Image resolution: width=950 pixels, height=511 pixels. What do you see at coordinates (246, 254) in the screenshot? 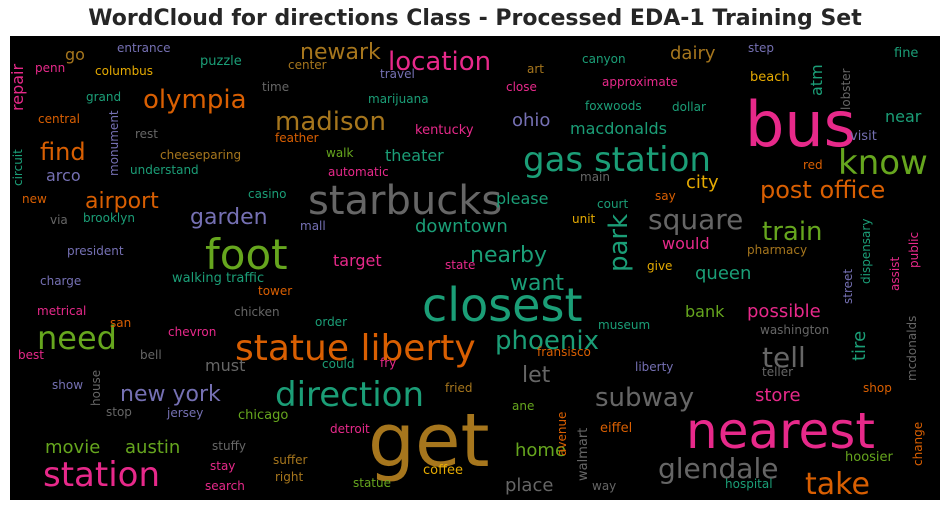
I see `word-foot: foot` at bounding box center [246, 254].